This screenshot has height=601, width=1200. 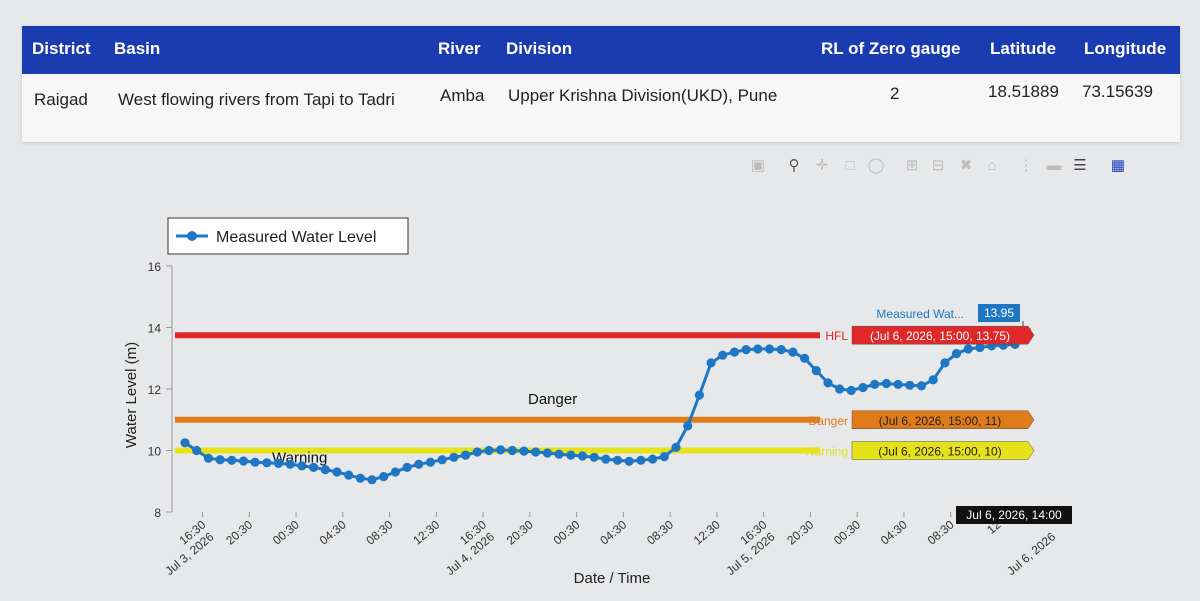 I want to click on y-axis-label: Water Level (m), so click(x=131, y=395).